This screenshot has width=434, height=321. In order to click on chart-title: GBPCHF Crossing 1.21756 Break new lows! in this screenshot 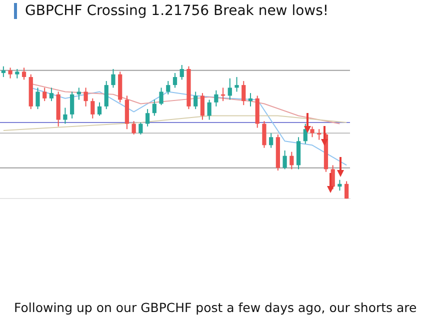, I will do `click(171, 11)`.